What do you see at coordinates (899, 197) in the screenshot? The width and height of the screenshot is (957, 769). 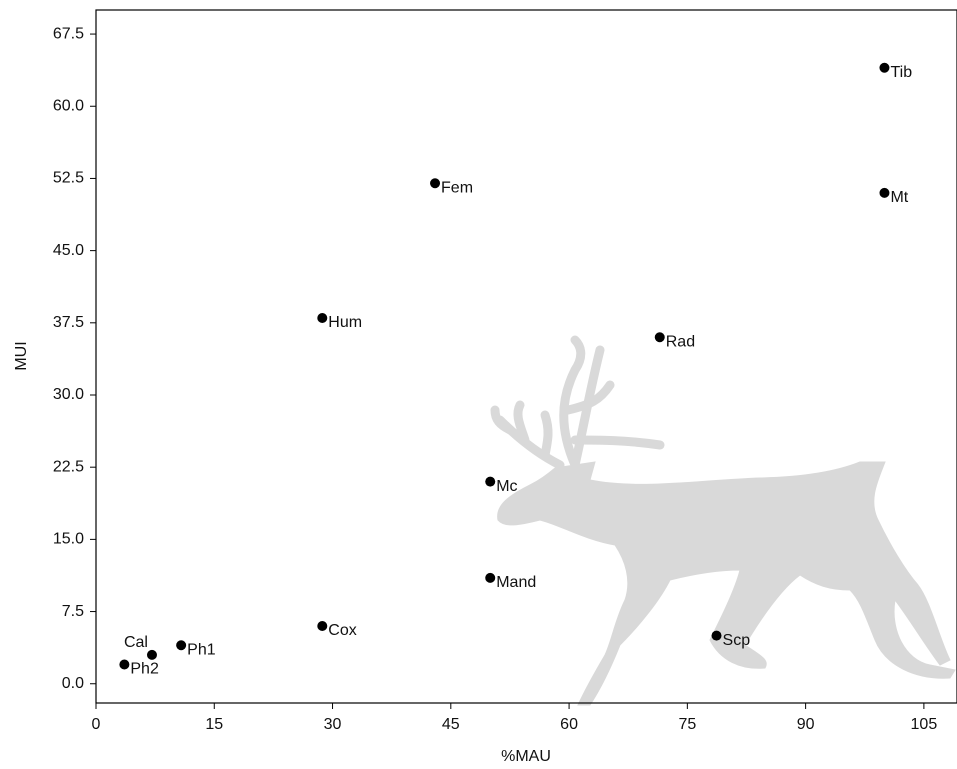 I see `point-label: Mt` at bounding box center [899, 197].